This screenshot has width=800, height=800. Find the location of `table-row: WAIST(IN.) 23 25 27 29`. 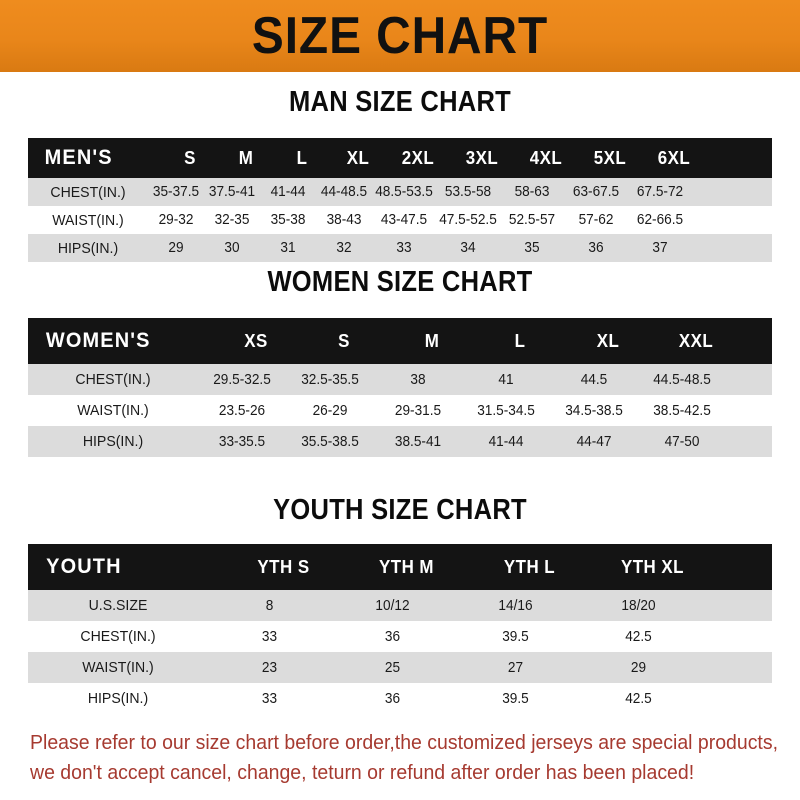

table-row: WAIST(IN.) 23 25 27 29 is located at coordinates (400, 667).